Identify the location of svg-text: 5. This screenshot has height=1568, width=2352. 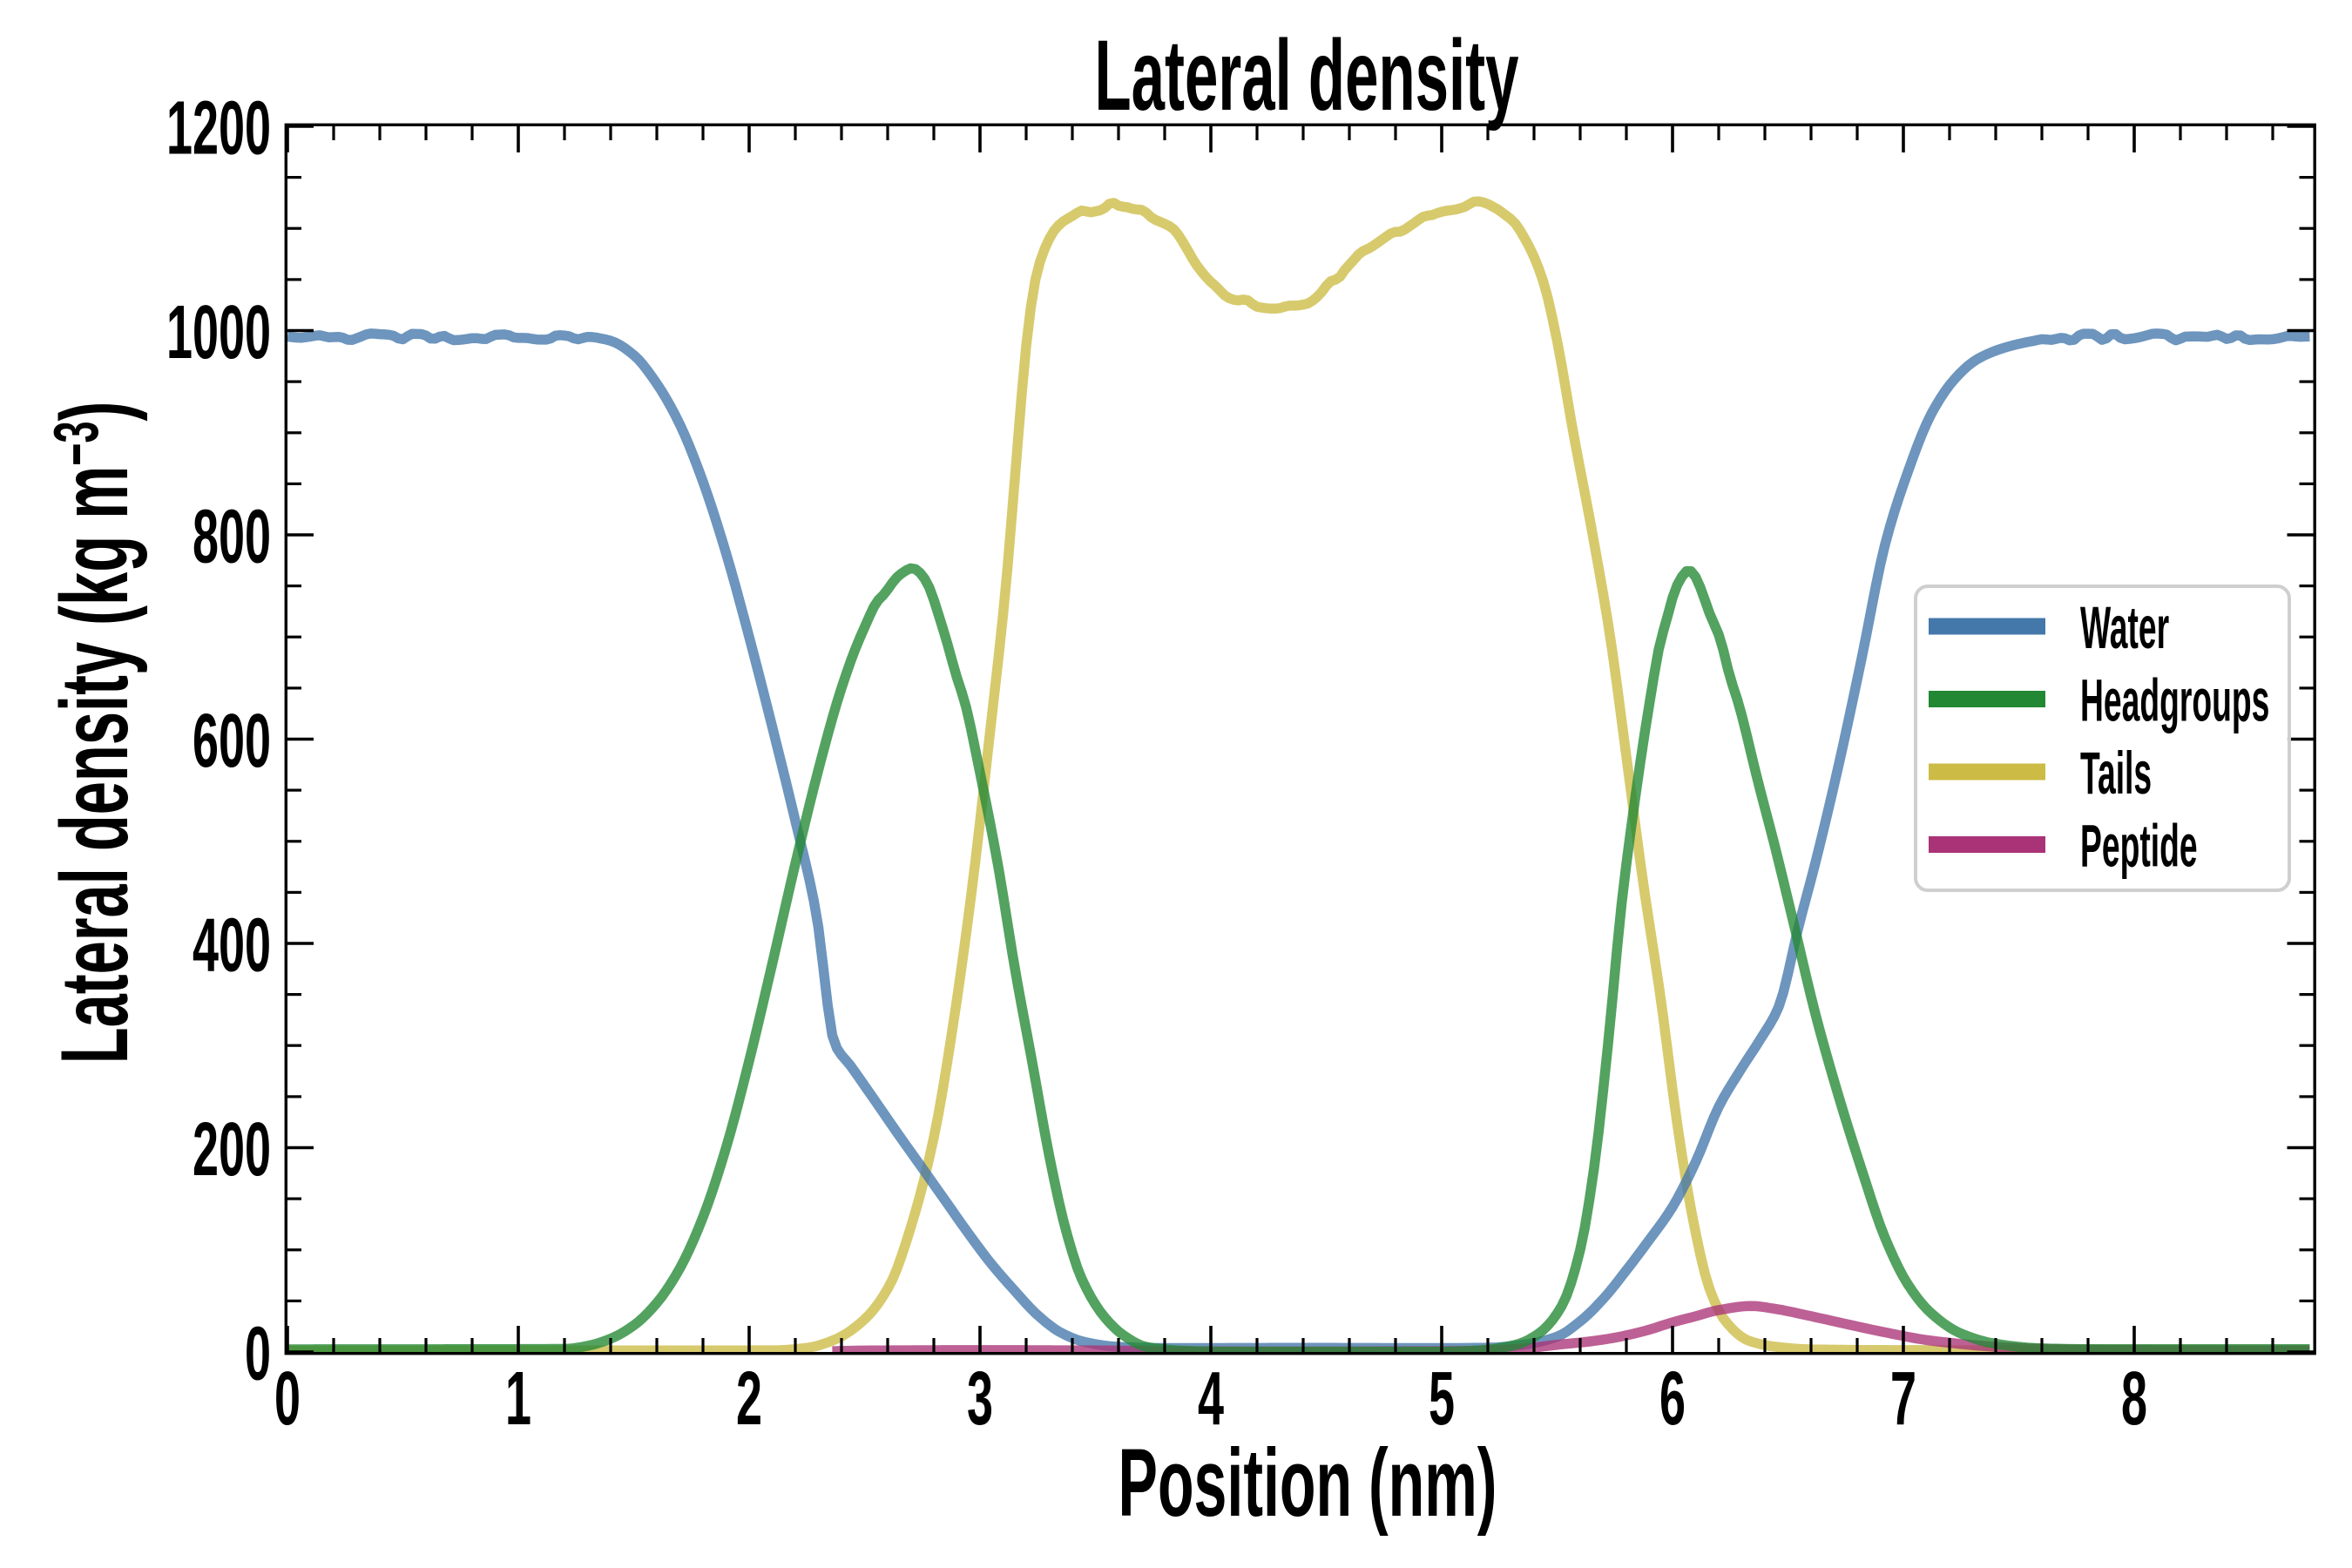
(1442, 1398).